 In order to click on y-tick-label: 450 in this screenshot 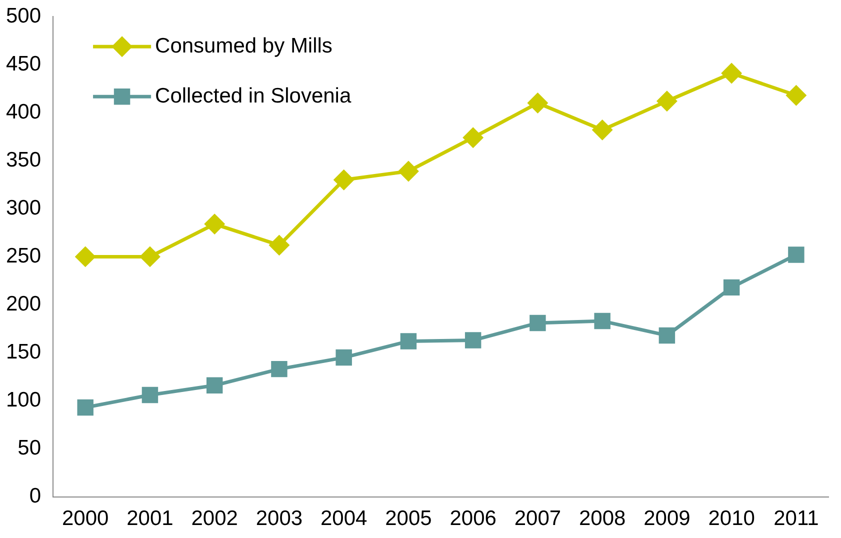, I will do `click(24, 64)`.